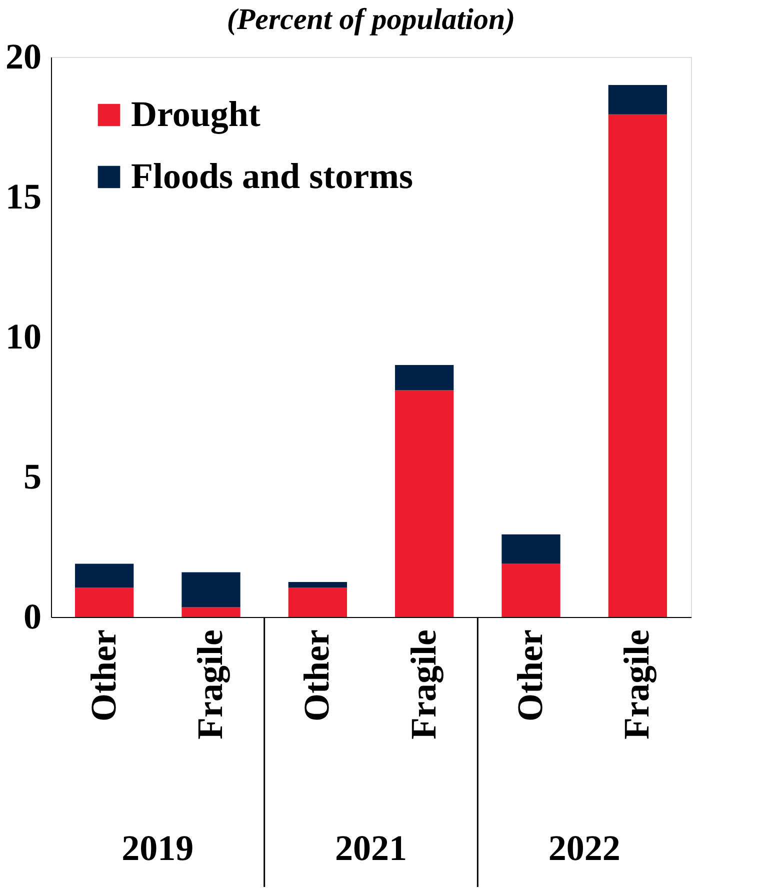  What do you see at coordinates (24, 196) in the screenshot?
I see `y-tick-label: 15` at bounding box center [24, 196].